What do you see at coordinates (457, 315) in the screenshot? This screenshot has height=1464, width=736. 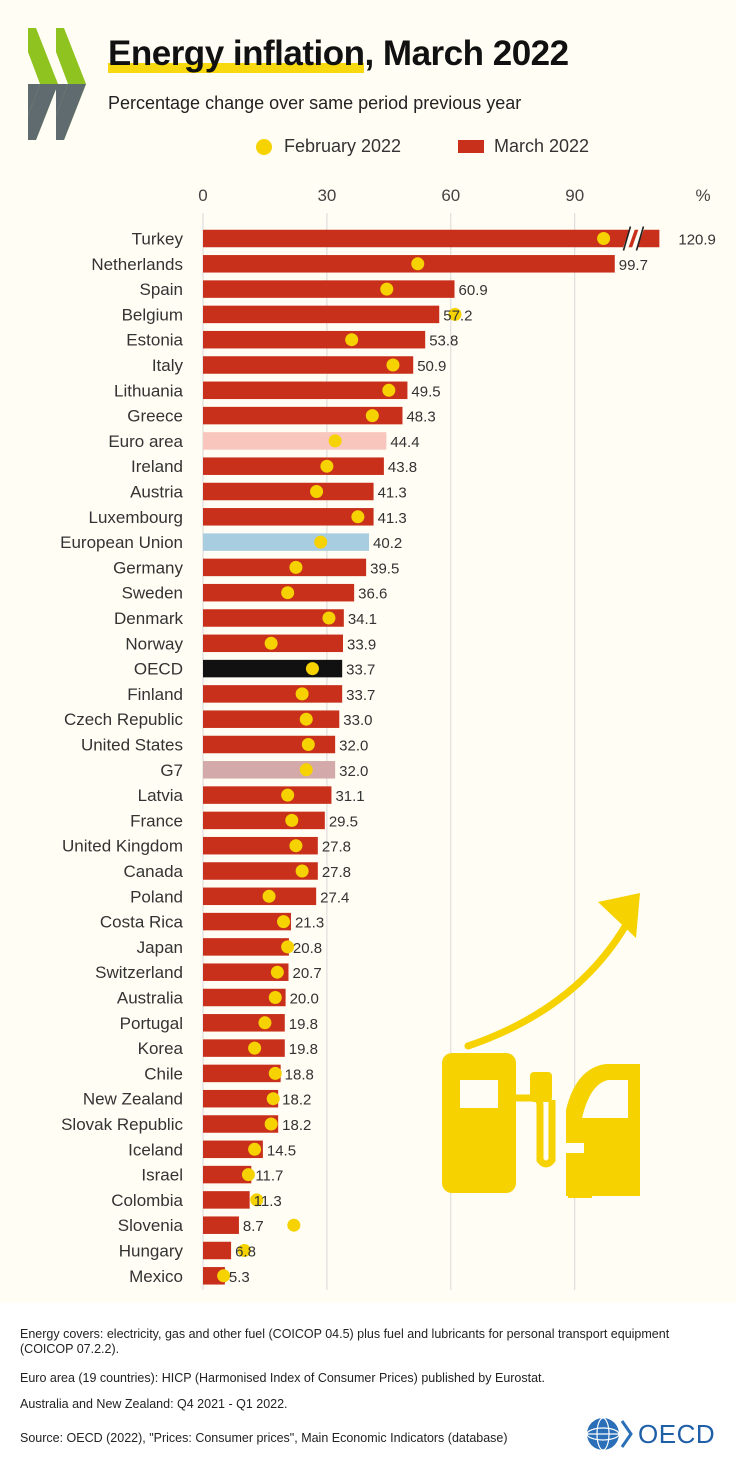 I see `value-label: 57.2` at bounding box center [457, 315].